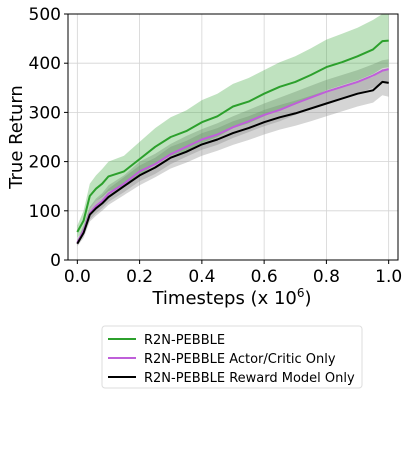 The width and height of the screenshot is (407, 452). I want to click on legend-label: R2N-PEBBLE Actor/Critic Only, so click(240, 359).